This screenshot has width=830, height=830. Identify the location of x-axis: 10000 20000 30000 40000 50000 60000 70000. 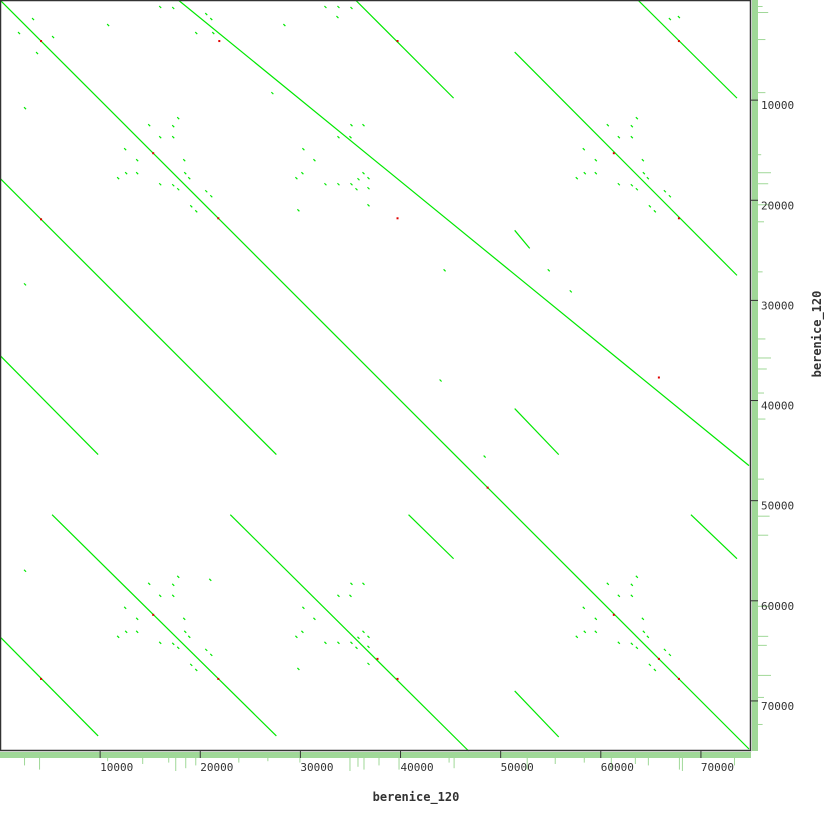
(416, 762).